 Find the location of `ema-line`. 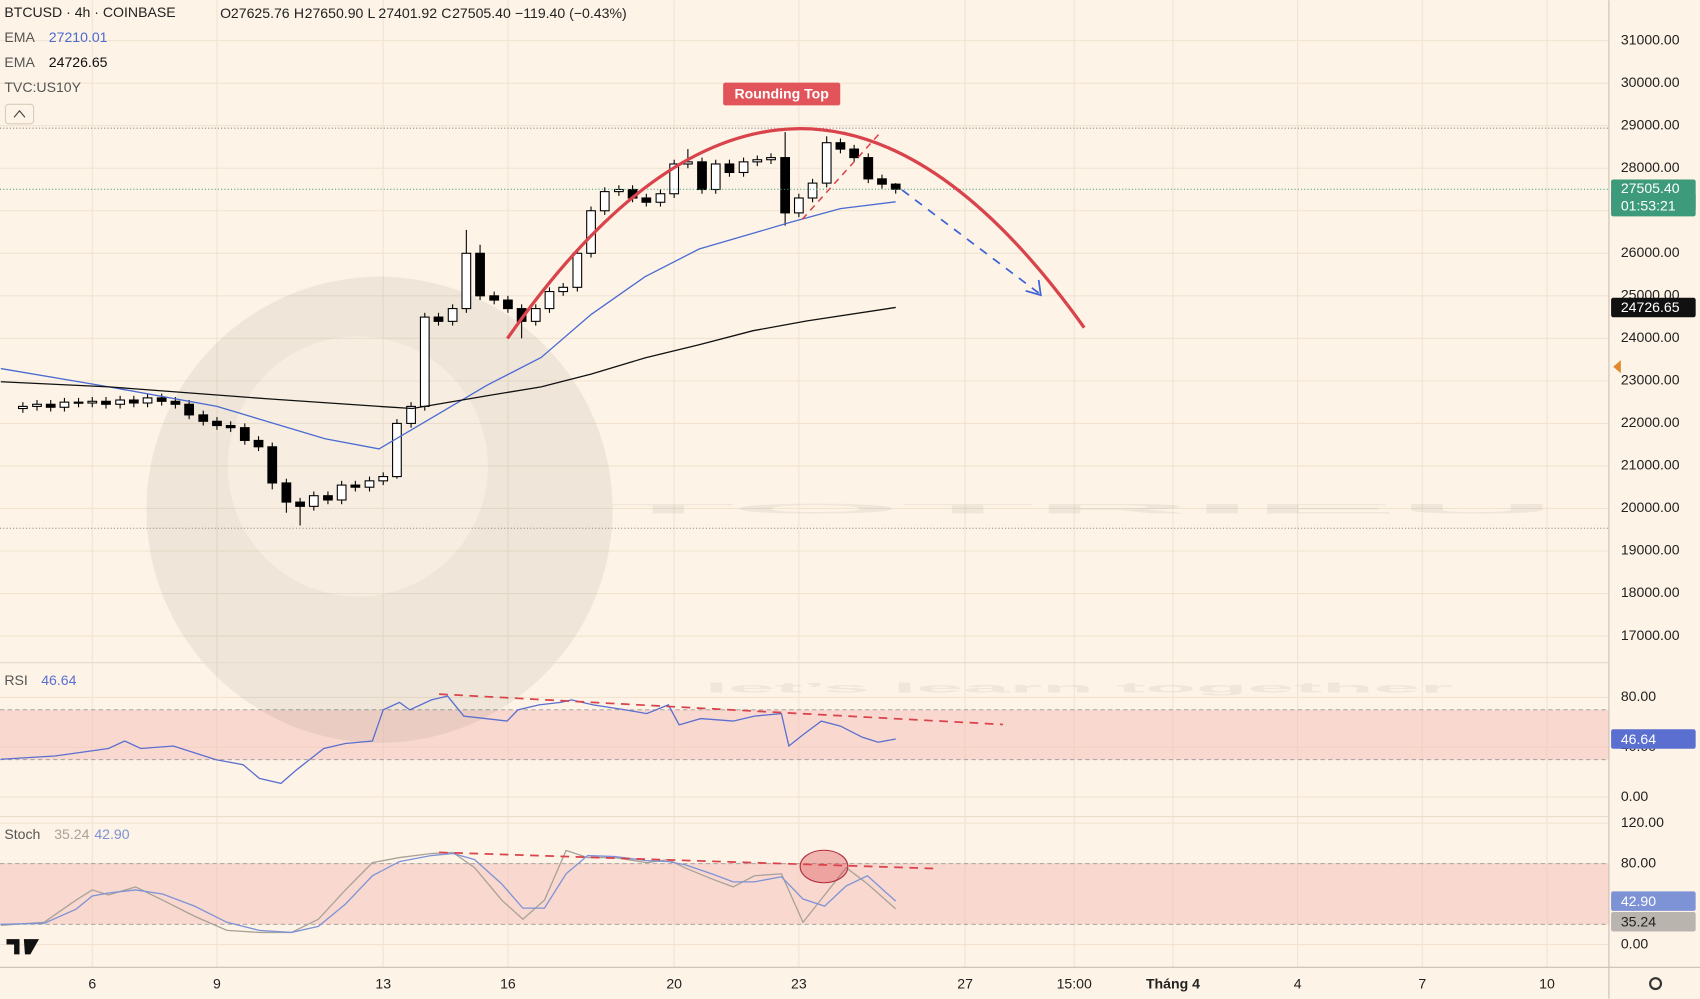

ema-line is located at coordinates (448, 358).